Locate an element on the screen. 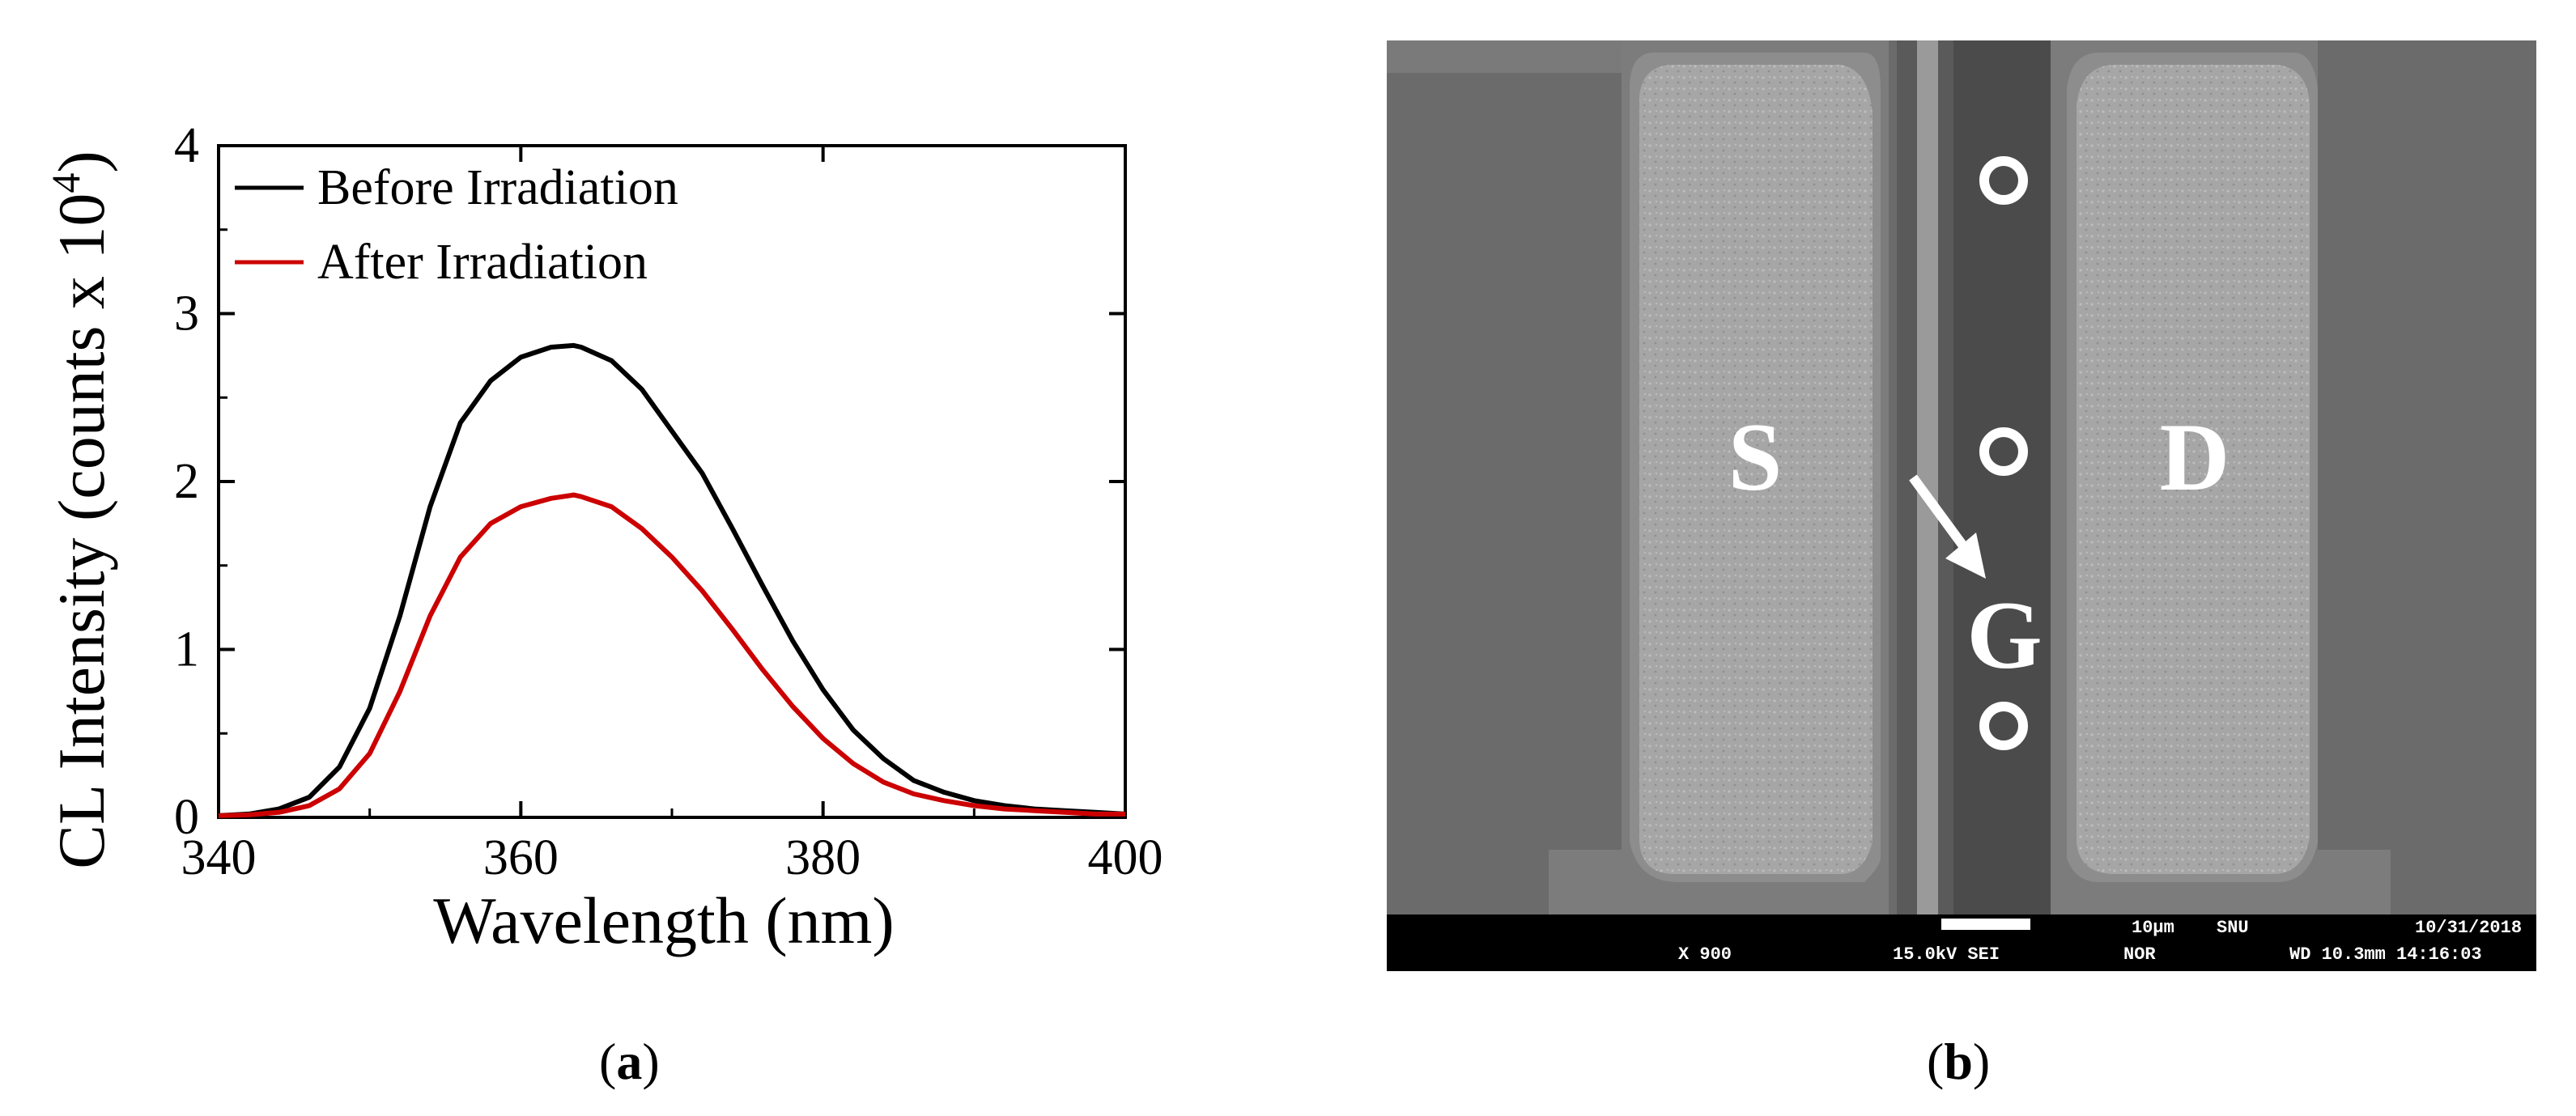  series-line-after is located at coordinates (672, 655).